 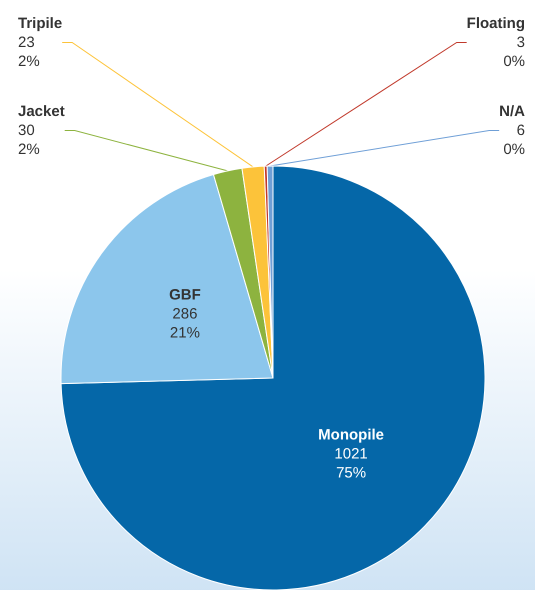 I want to click on data-label: 1021 75%, so click(x=351, y=464).